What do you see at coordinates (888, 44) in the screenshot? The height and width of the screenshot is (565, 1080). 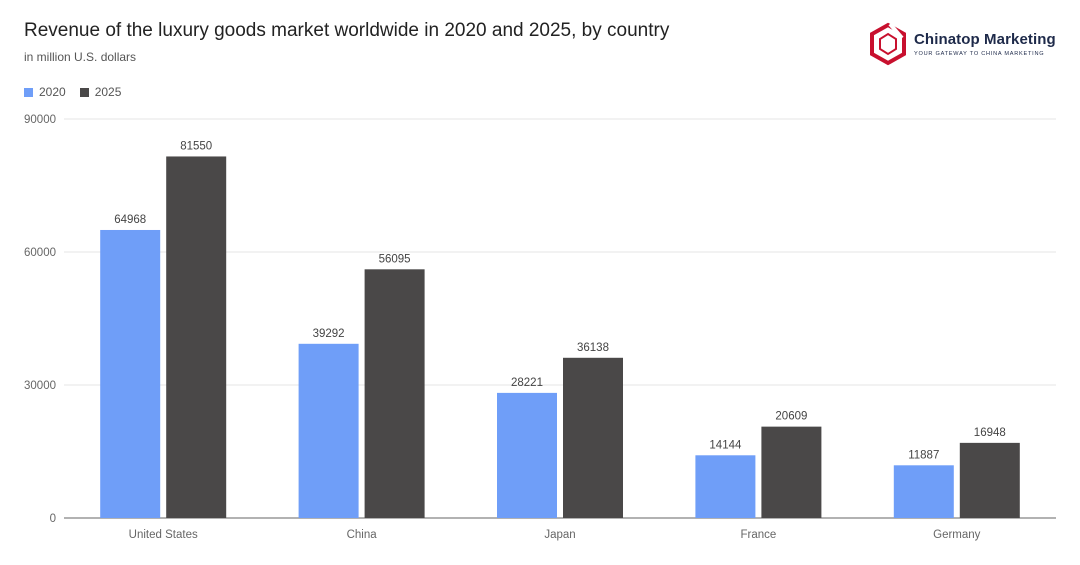 I see `logo-mark-icon` at bounding box center [888, 44].